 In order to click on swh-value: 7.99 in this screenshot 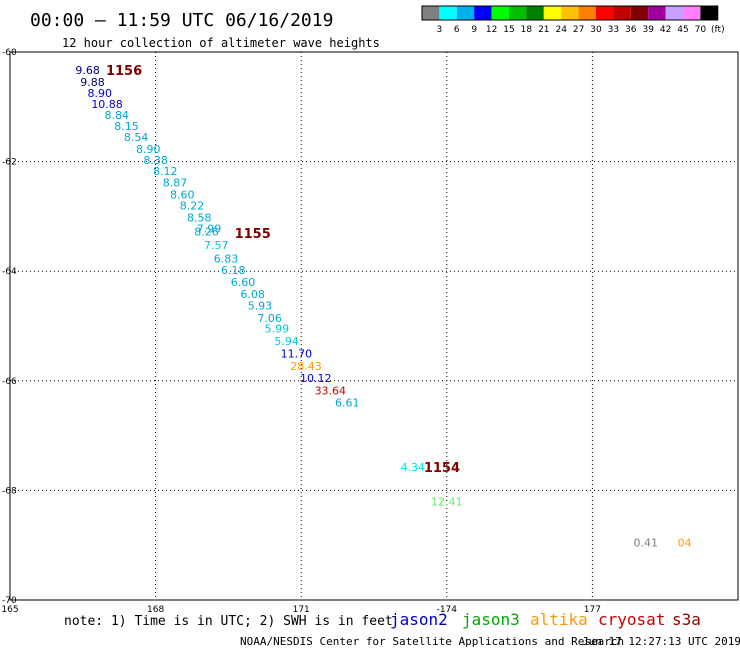, I will do `click(209, 228)`.